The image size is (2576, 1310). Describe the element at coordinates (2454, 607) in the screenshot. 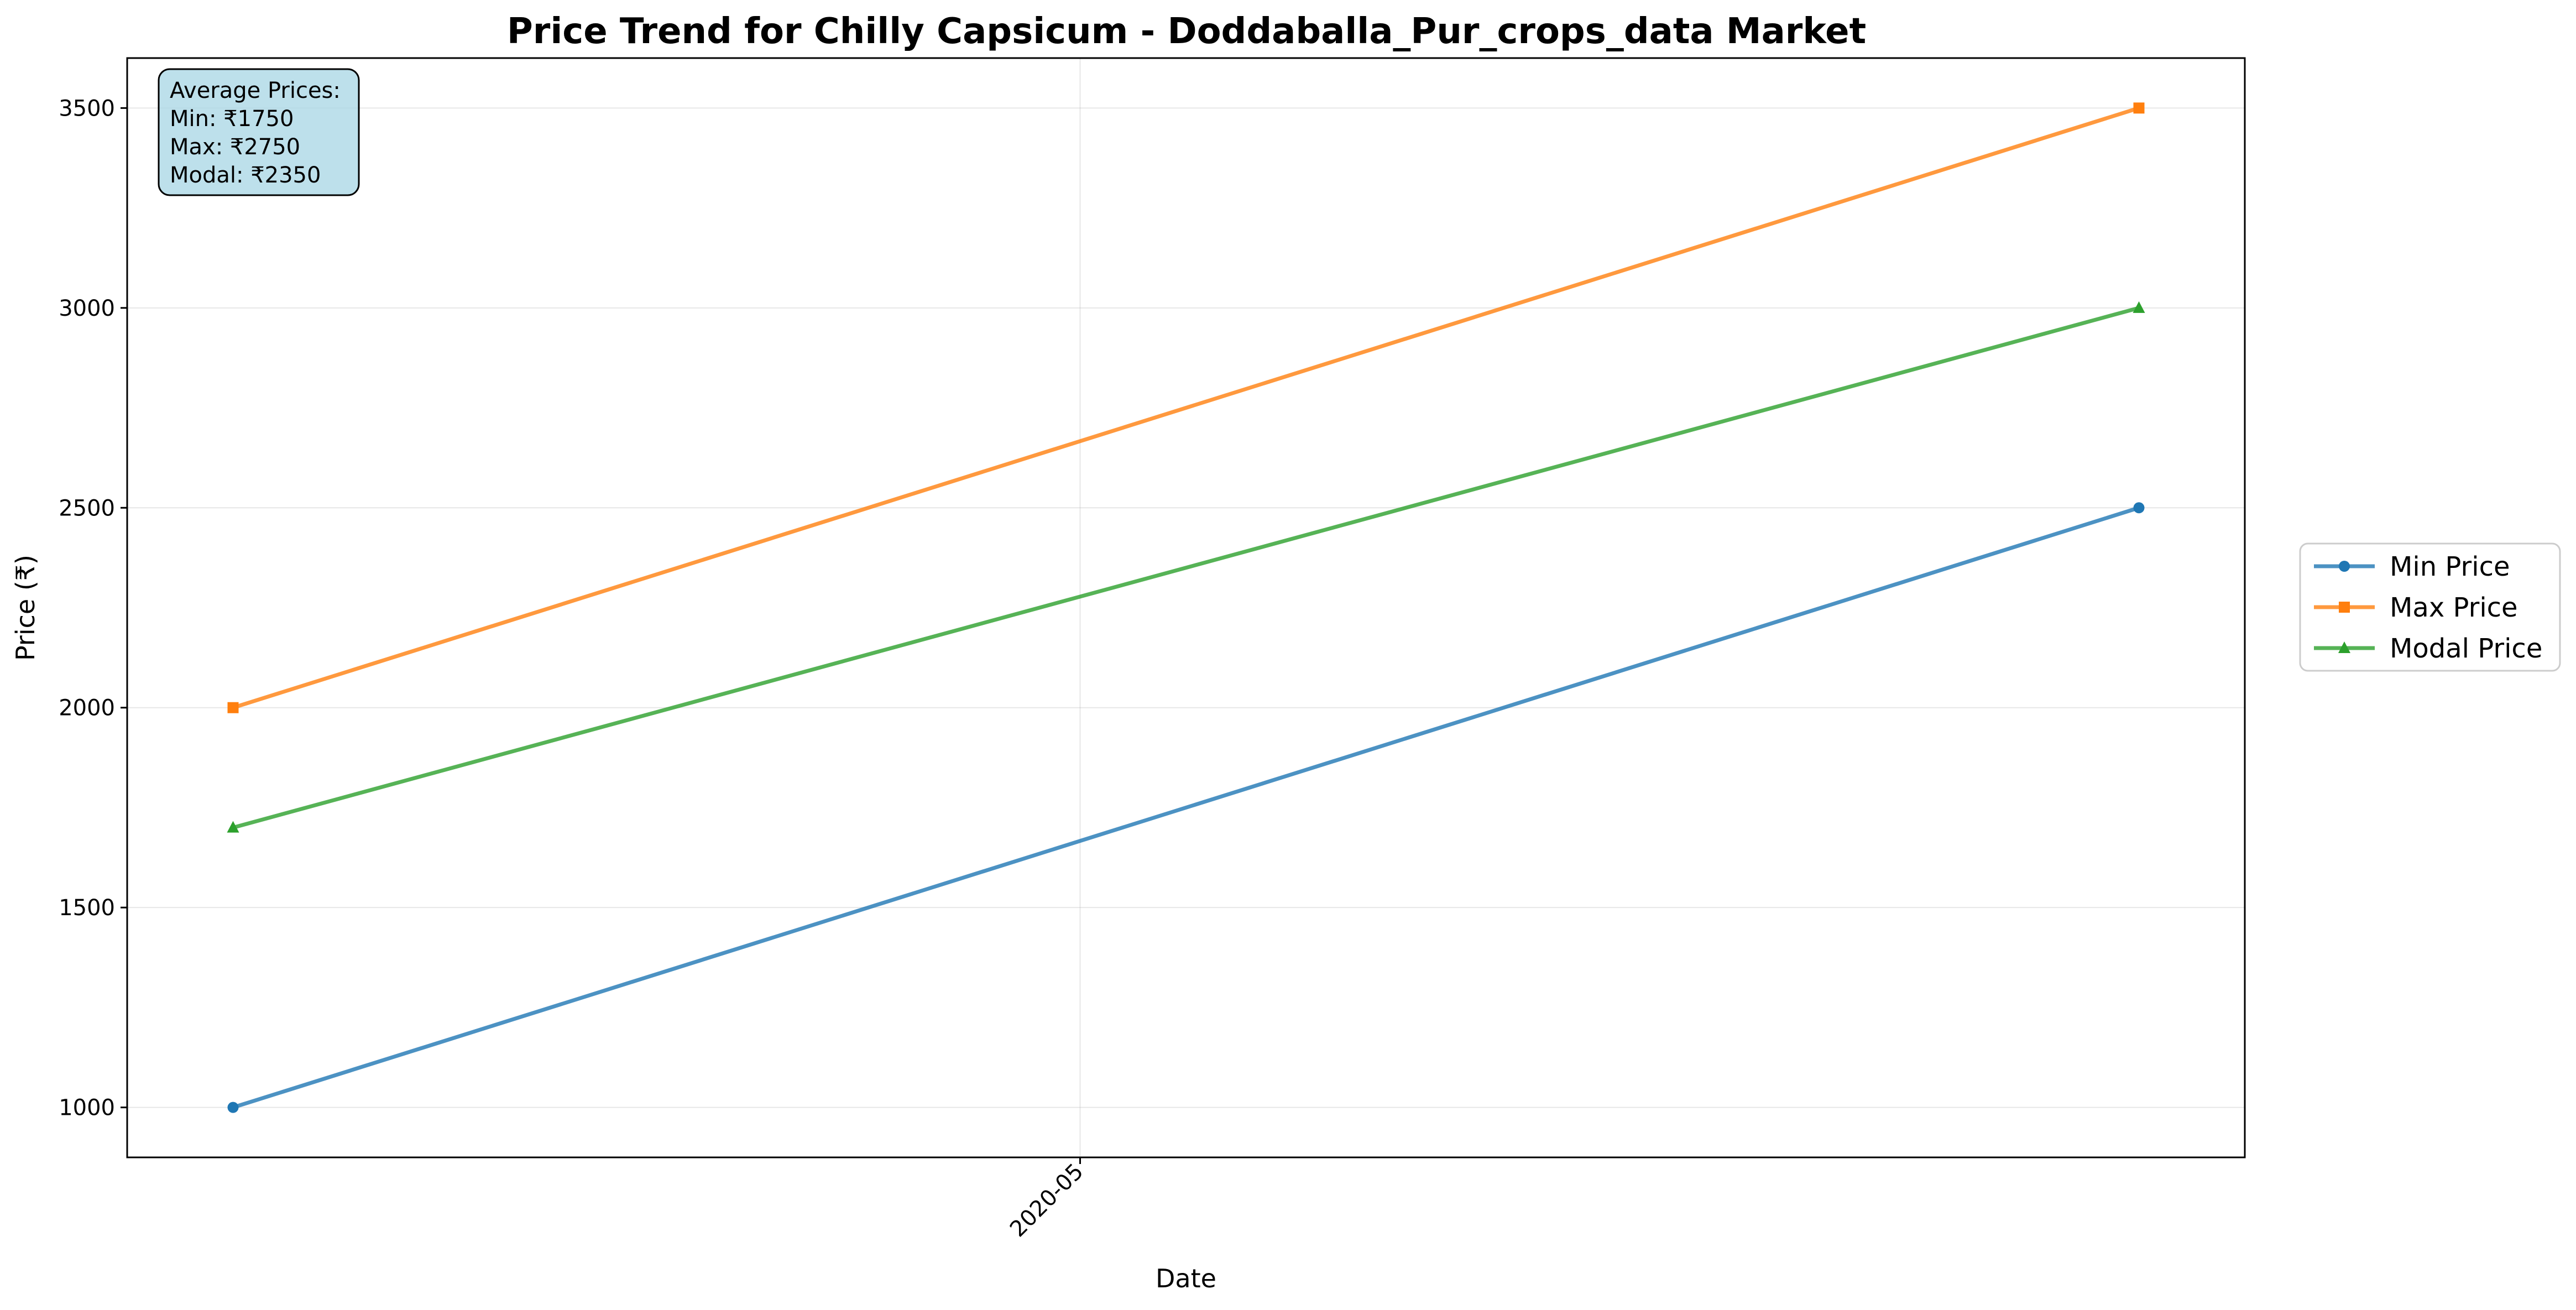

I see `legend-label: Max Price` at that location.